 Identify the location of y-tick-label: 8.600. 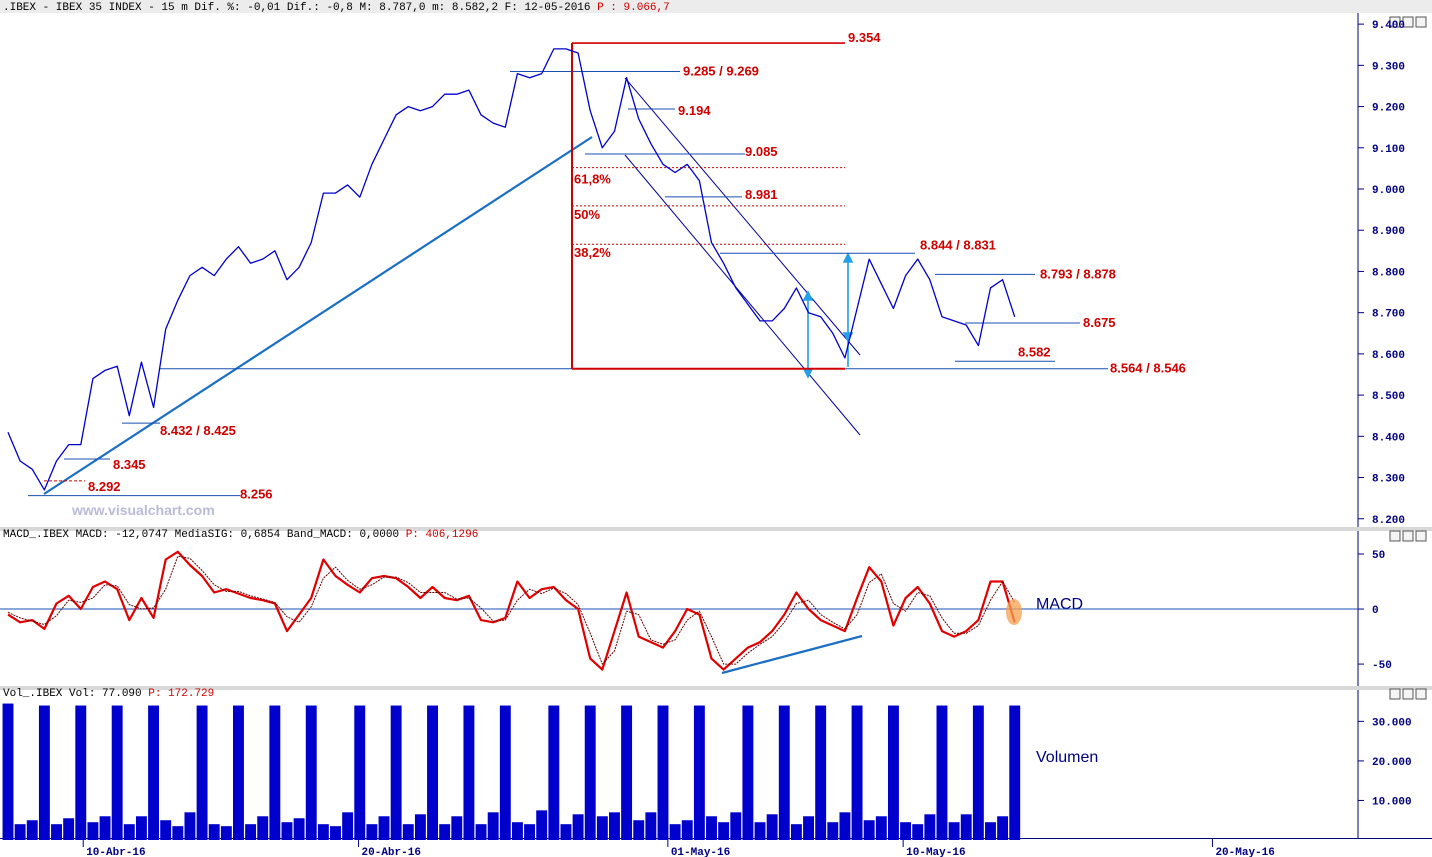
(1388, 356).